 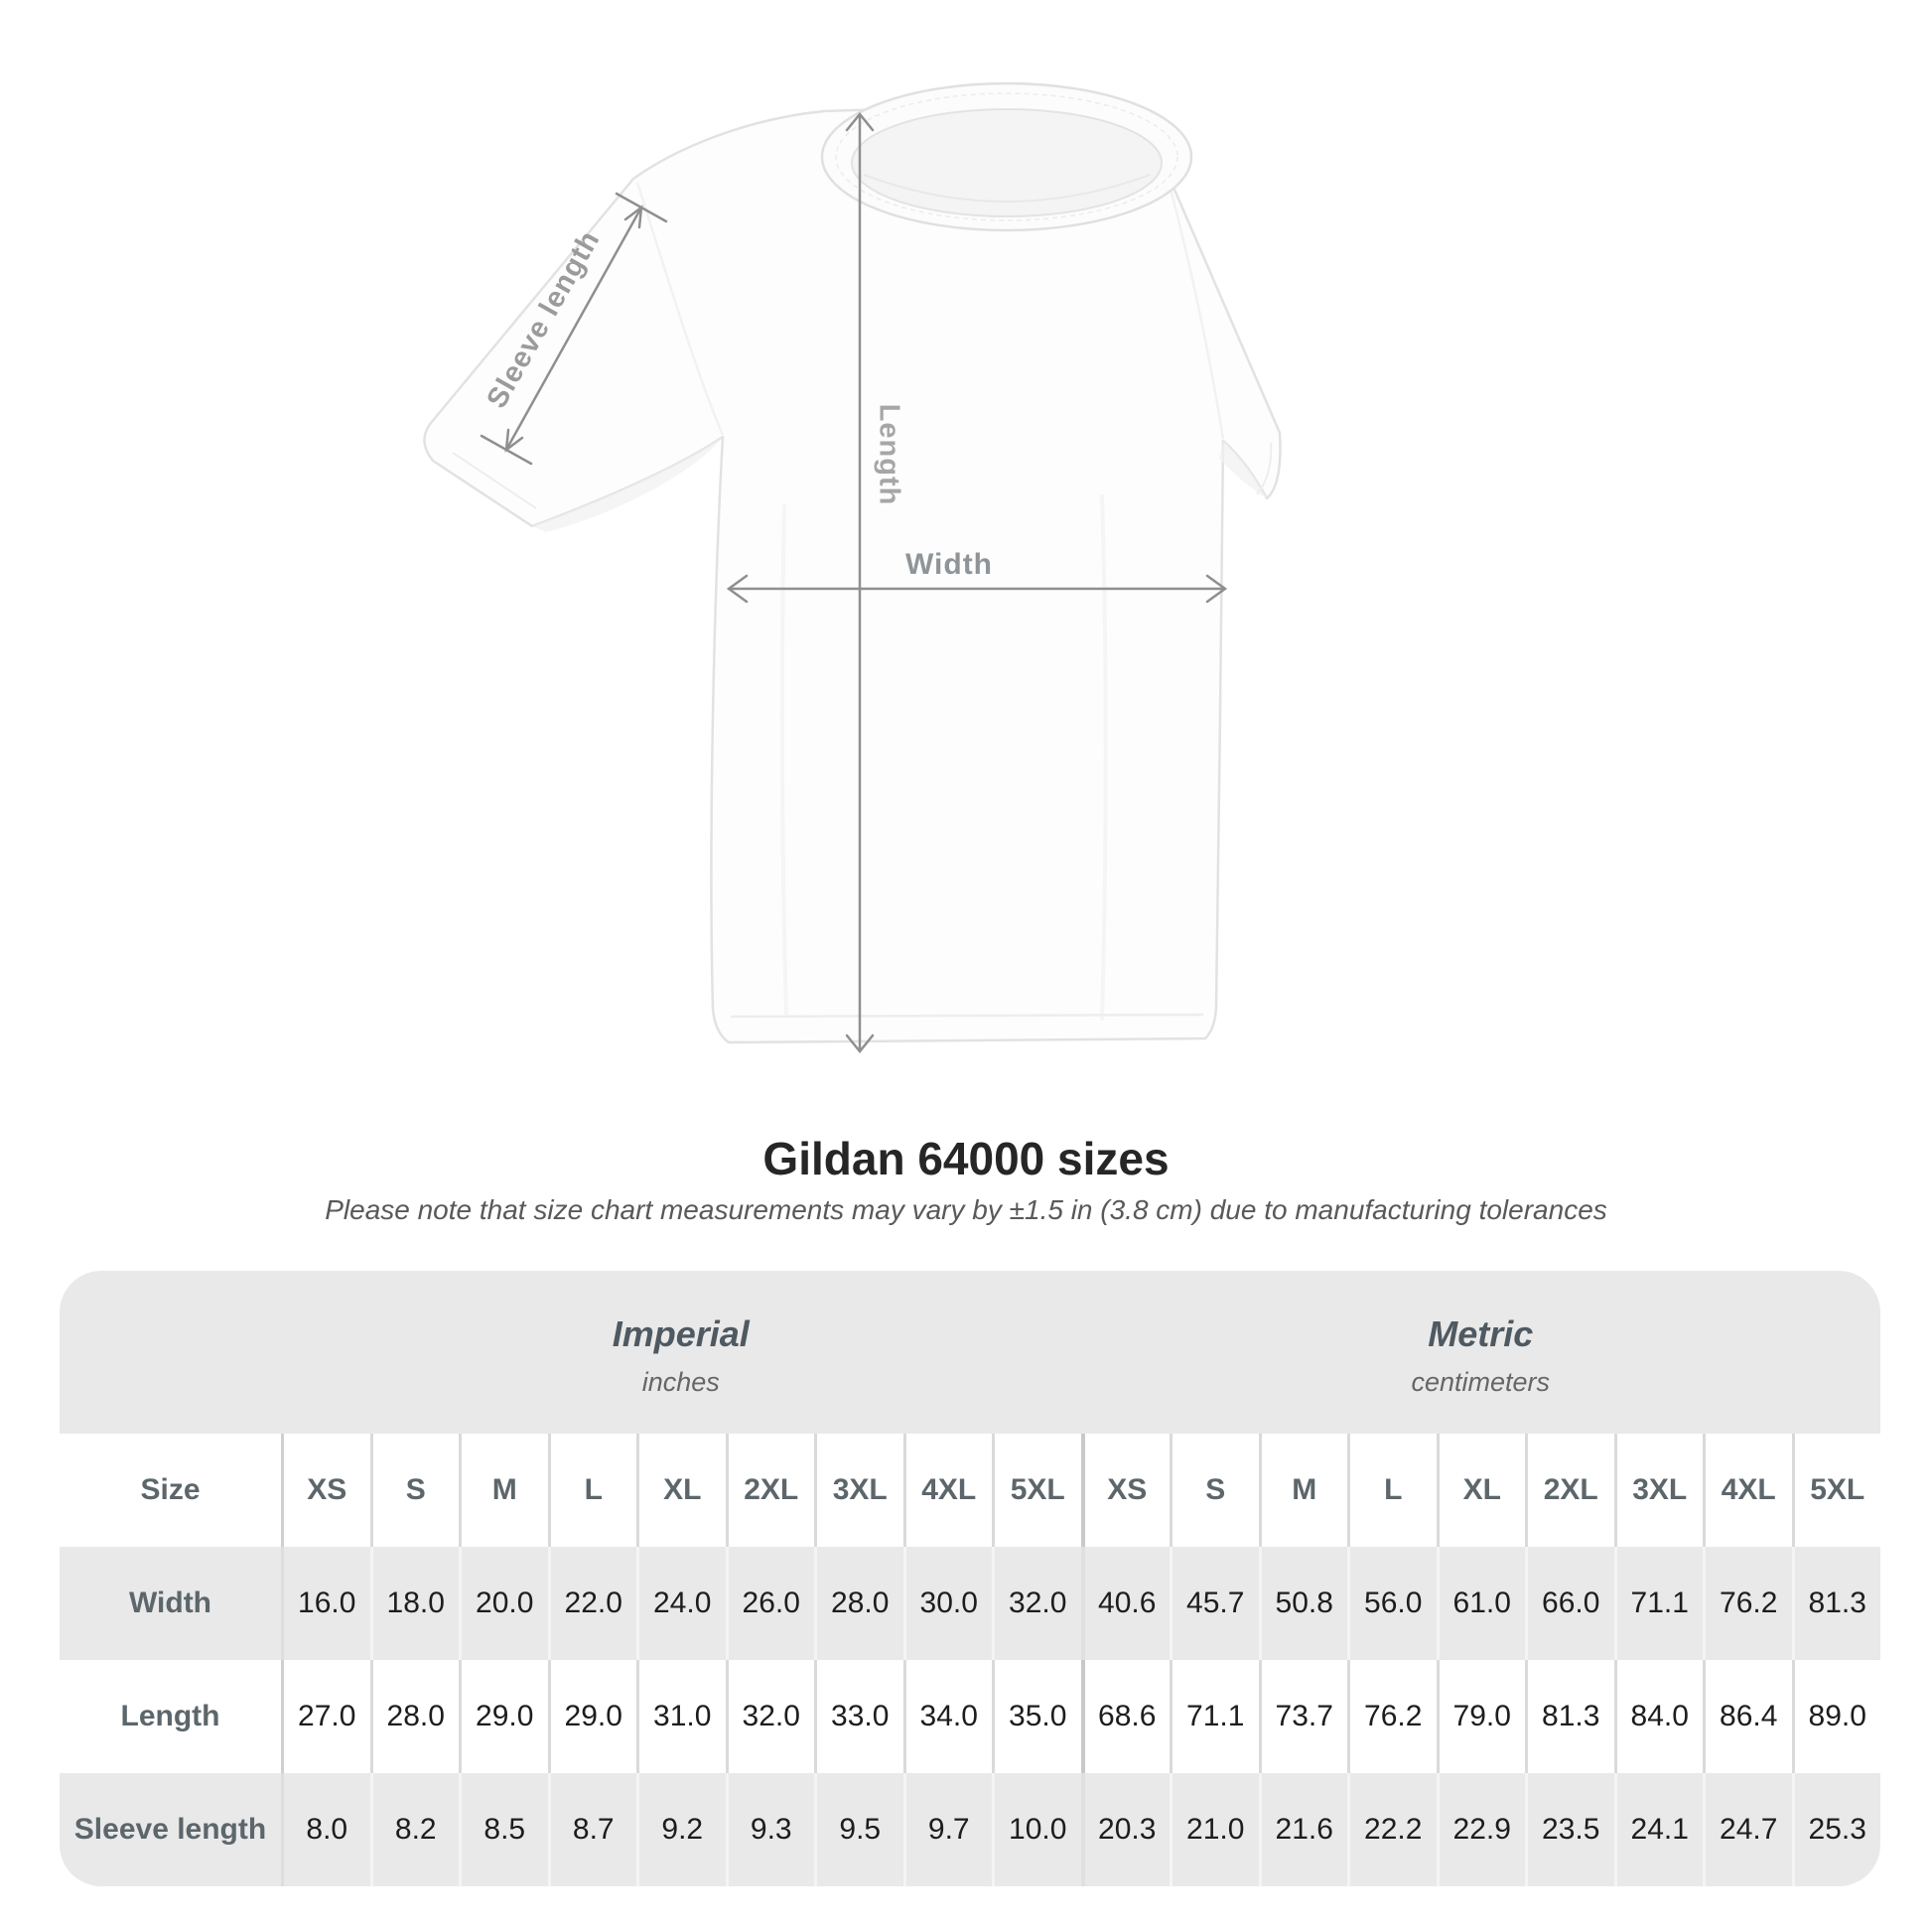 I want to click on value-width-imperial-xs: 16.0, so click(x=326, y=1603).